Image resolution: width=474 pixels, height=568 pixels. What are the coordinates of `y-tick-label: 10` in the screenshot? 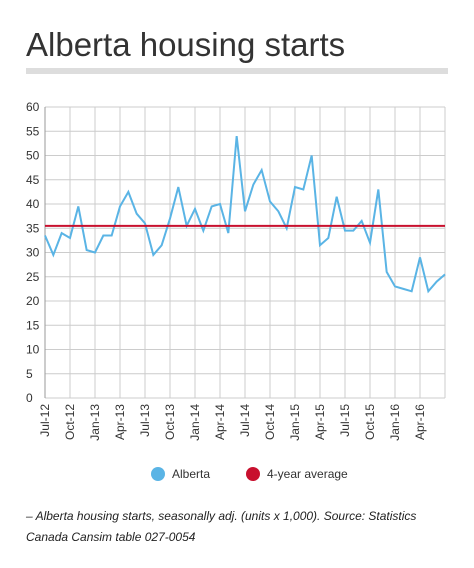 It's located at (33, 350).